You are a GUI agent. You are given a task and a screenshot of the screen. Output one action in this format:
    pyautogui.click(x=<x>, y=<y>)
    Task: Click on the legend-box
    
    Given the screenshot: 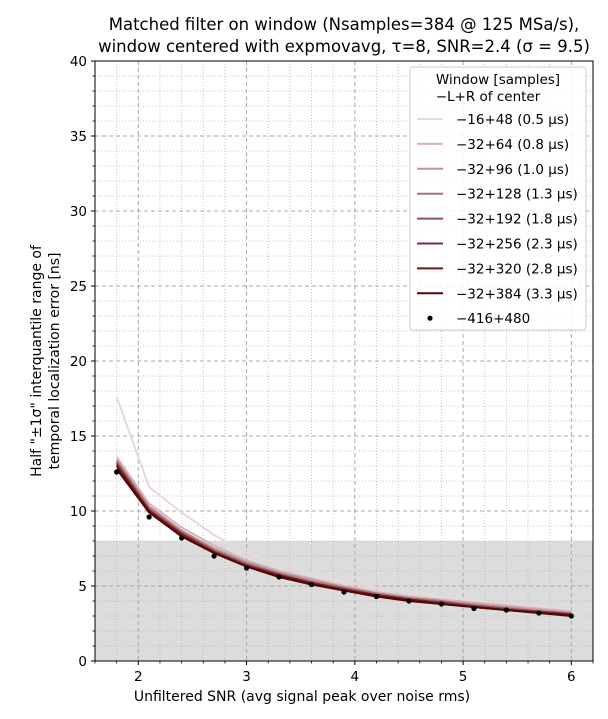 What is the action you would take?
    pyautogui.click(x=498, y=198)
    